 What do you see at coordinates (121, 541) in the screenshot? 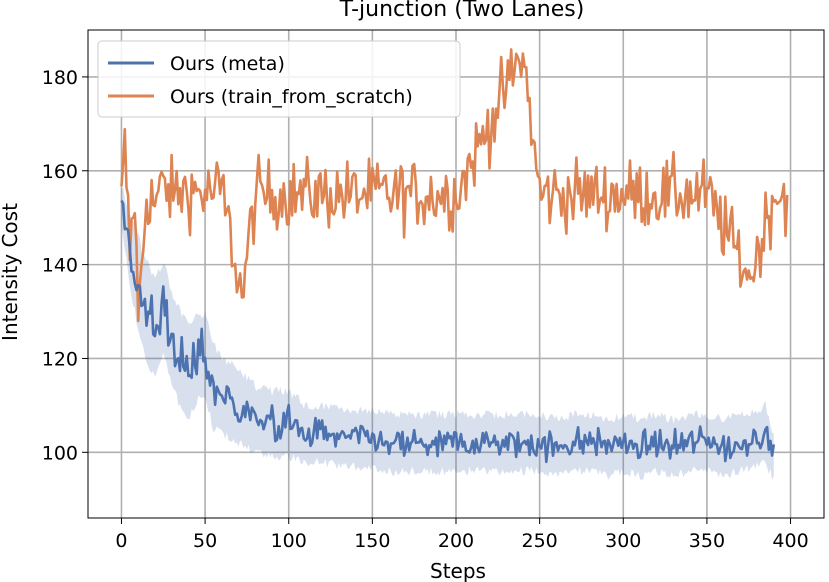
I see `x-tick-label: 0` at bounding box center [121, 541].